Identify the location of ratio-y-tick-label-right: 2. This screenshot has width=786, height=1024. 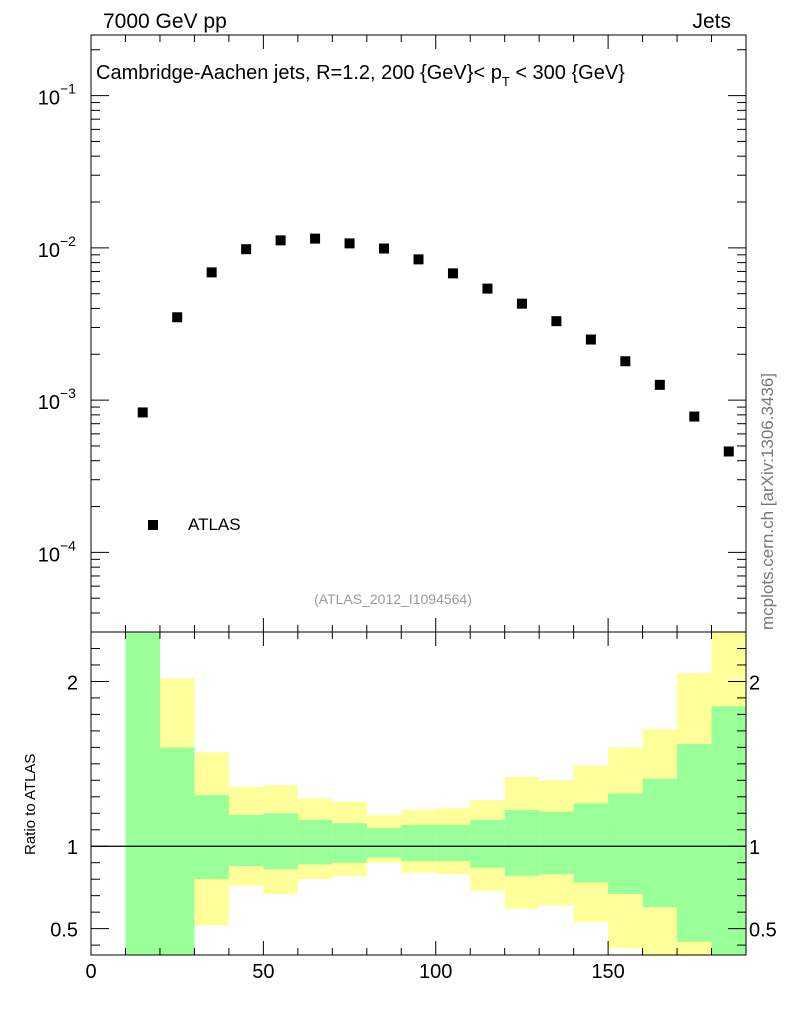
(754, 683).